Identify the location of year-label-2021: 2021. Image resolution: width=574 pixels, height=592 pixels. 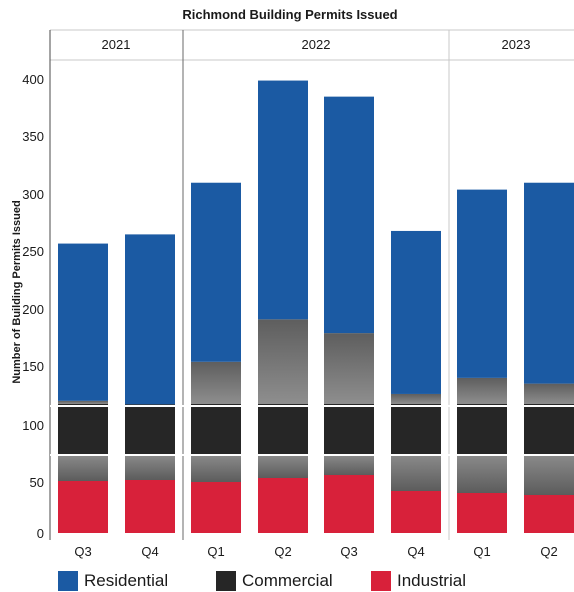
(116, 44).